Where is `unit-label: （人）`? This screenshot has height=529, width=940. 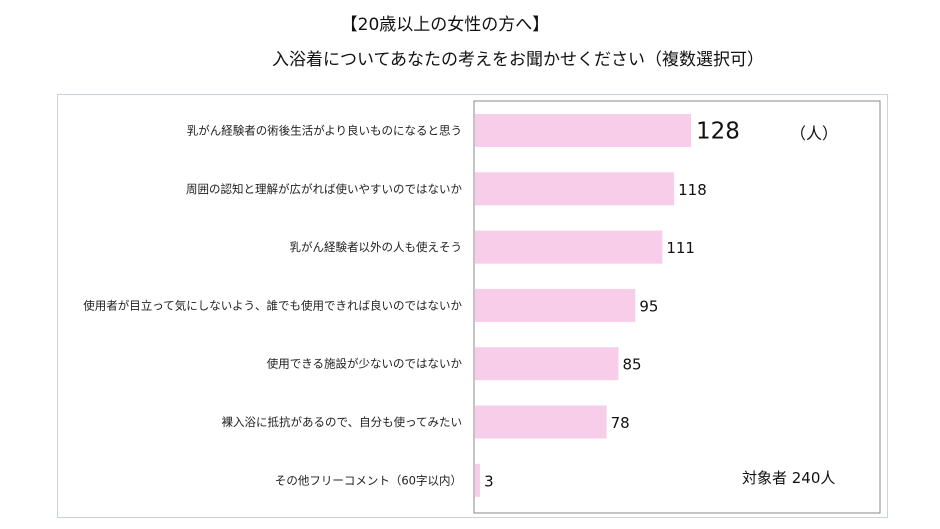 unit-label: （人） is located at coordinates (814, 133).